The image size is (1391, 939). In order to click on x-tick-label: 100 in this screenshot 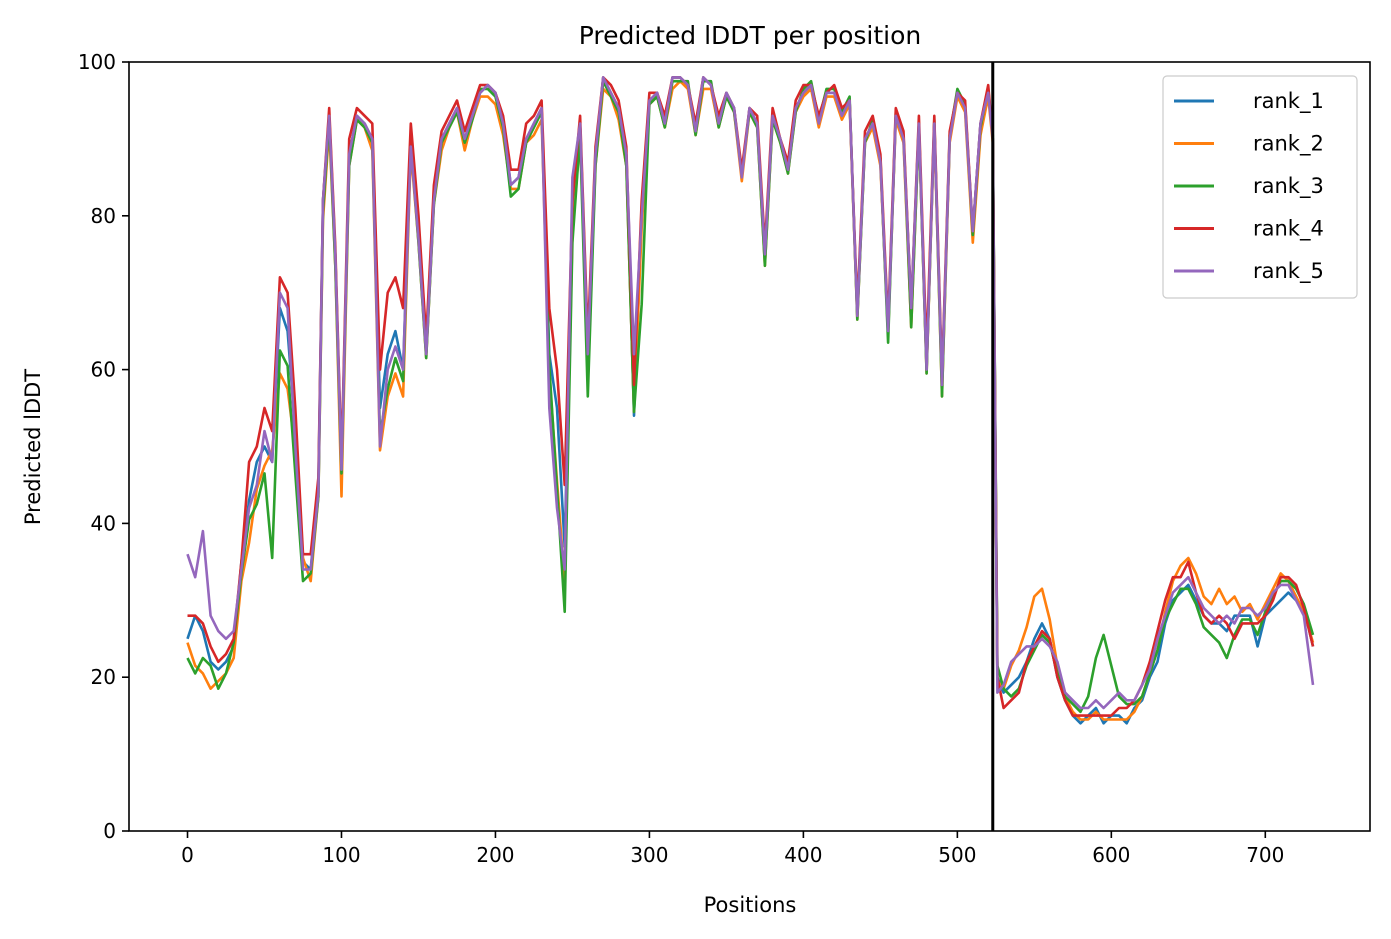, I will do `click(341, 855)`.